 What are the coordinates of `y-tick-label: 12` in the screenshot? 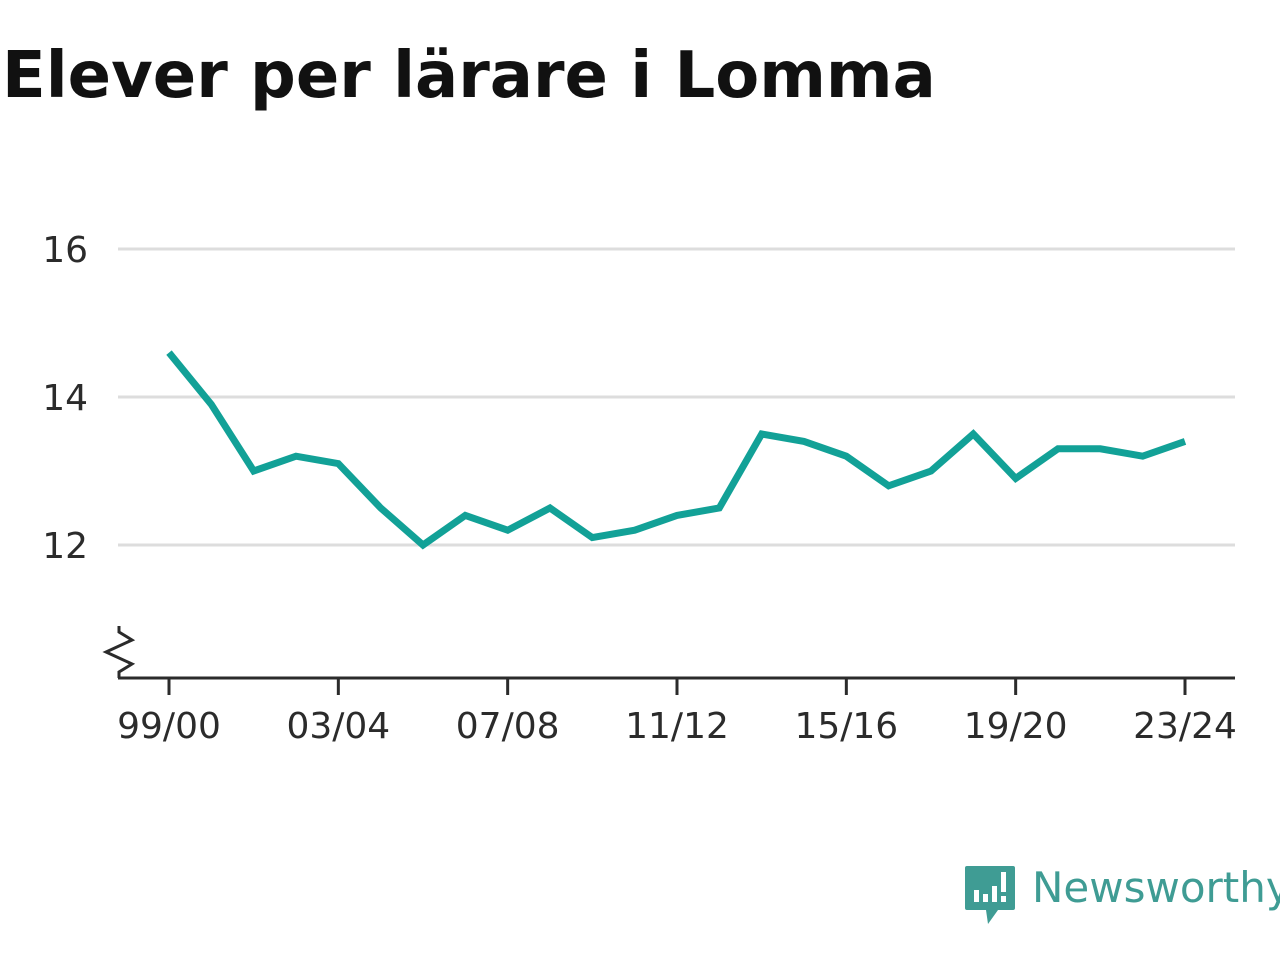 It's located at (65, 546).